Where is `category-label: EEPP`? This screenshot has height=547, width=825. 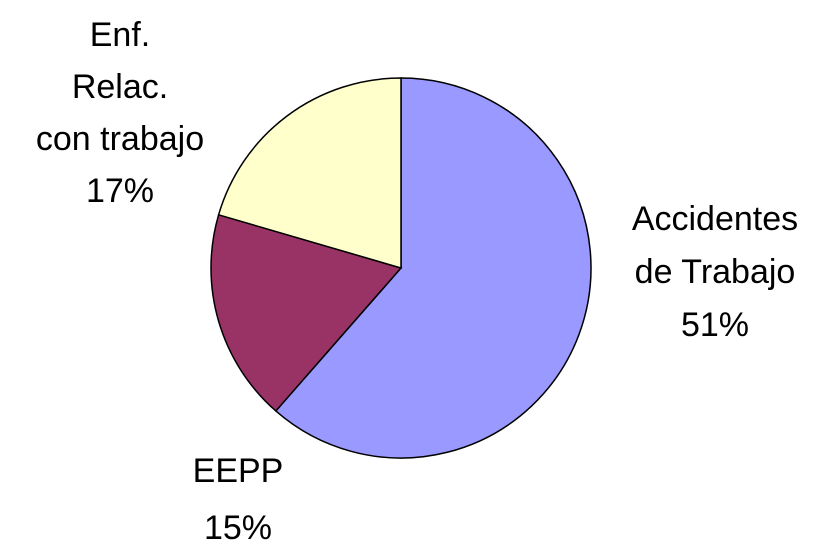
category-label: EEPP is located at coordinates (238, 471).